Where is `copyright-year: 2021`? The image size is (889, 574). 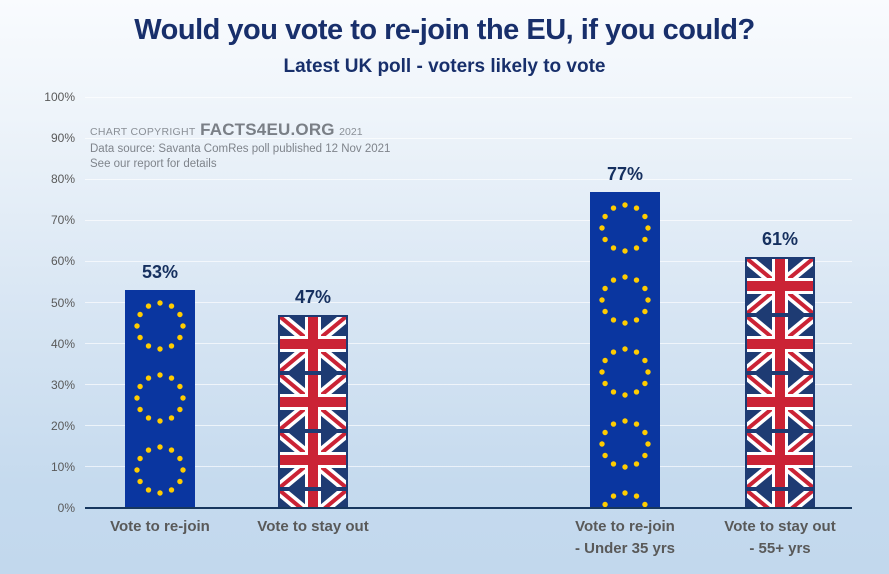
copyright-year: 2021 is located at coordinates (351, 132).